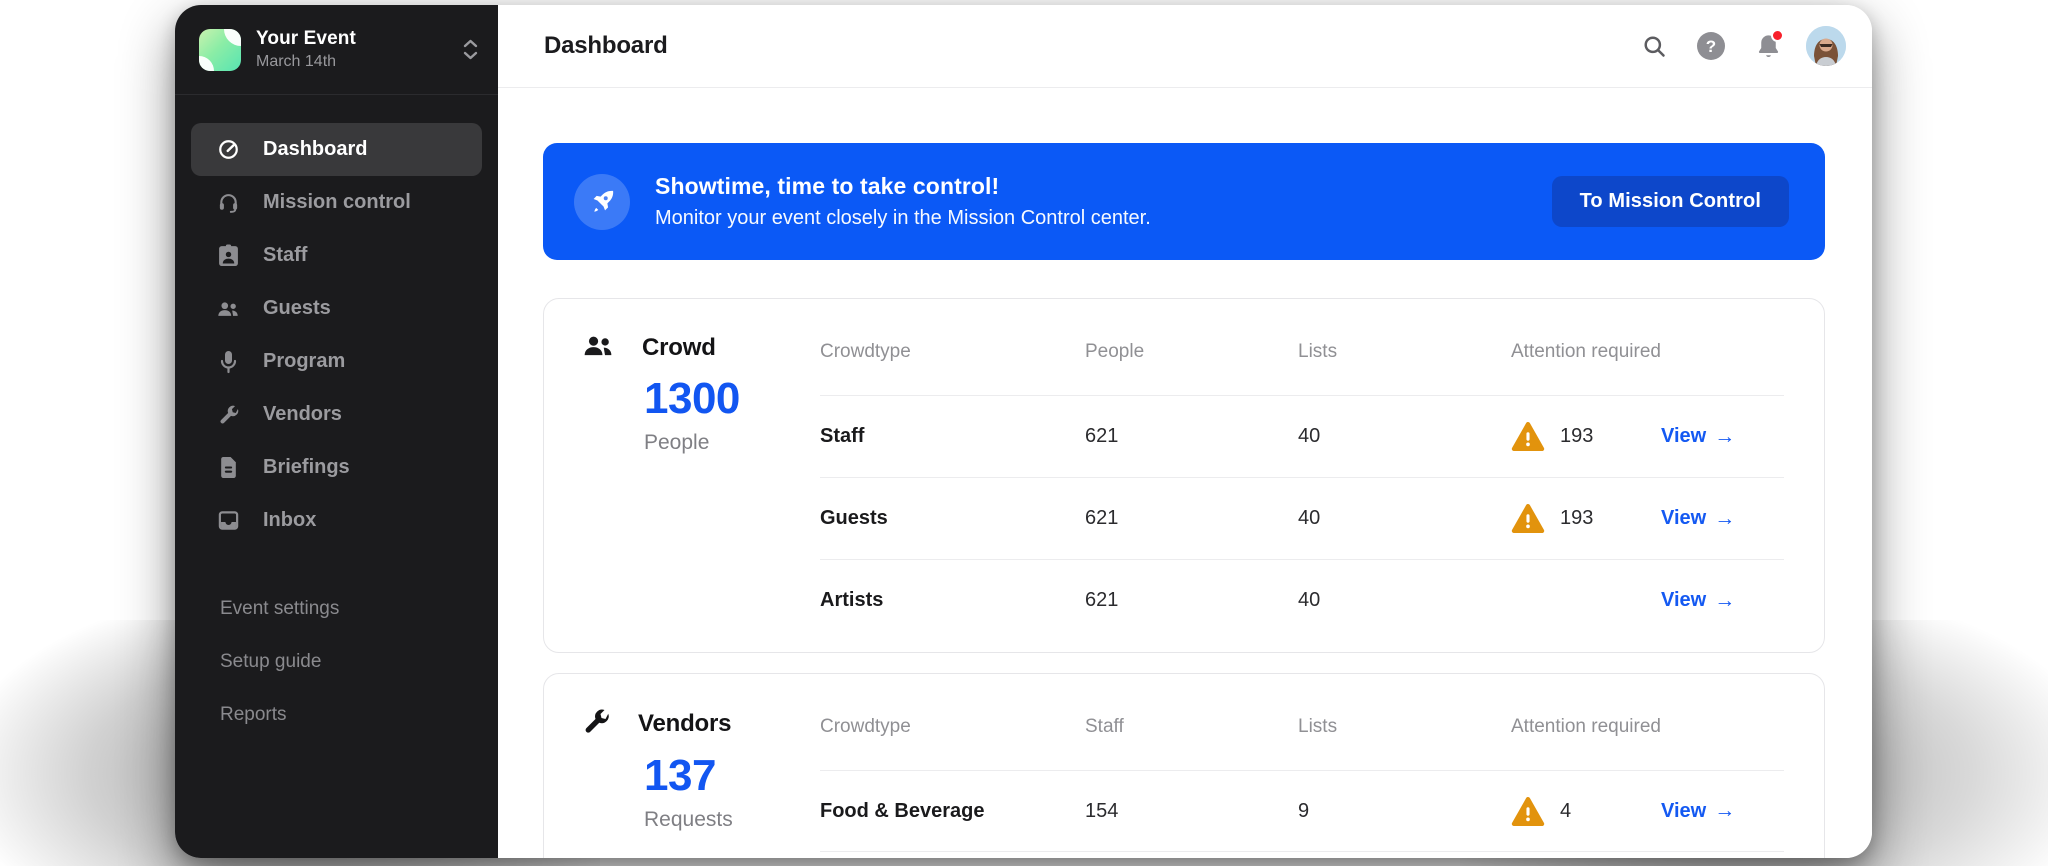  I want to click on microphone-icon, so click(228, 362).